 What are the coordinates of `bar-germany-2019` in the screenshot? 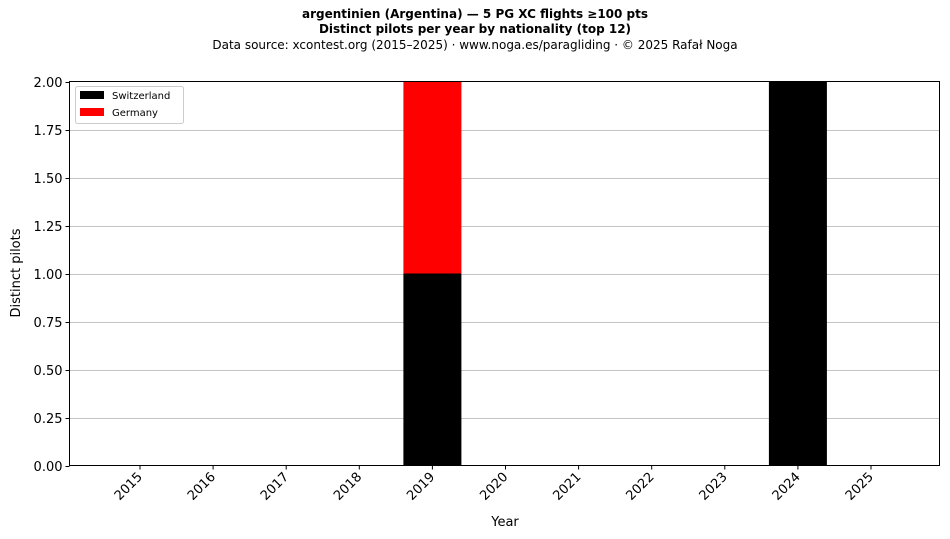 It's located at (432, 177).